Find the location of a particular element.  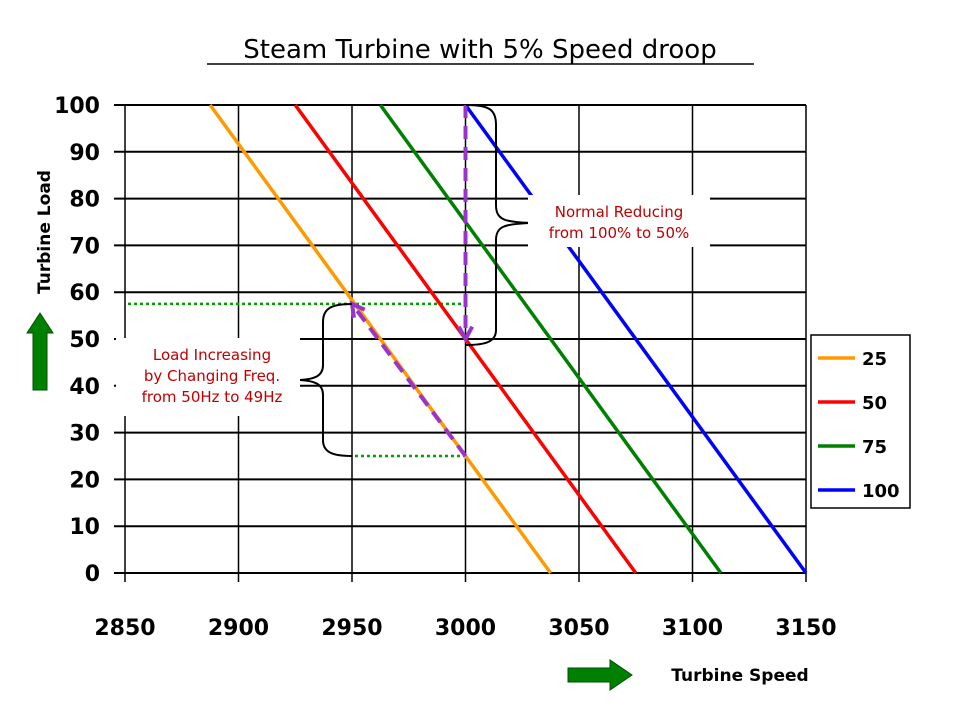

legend-box is located at coordinates (860, 421).